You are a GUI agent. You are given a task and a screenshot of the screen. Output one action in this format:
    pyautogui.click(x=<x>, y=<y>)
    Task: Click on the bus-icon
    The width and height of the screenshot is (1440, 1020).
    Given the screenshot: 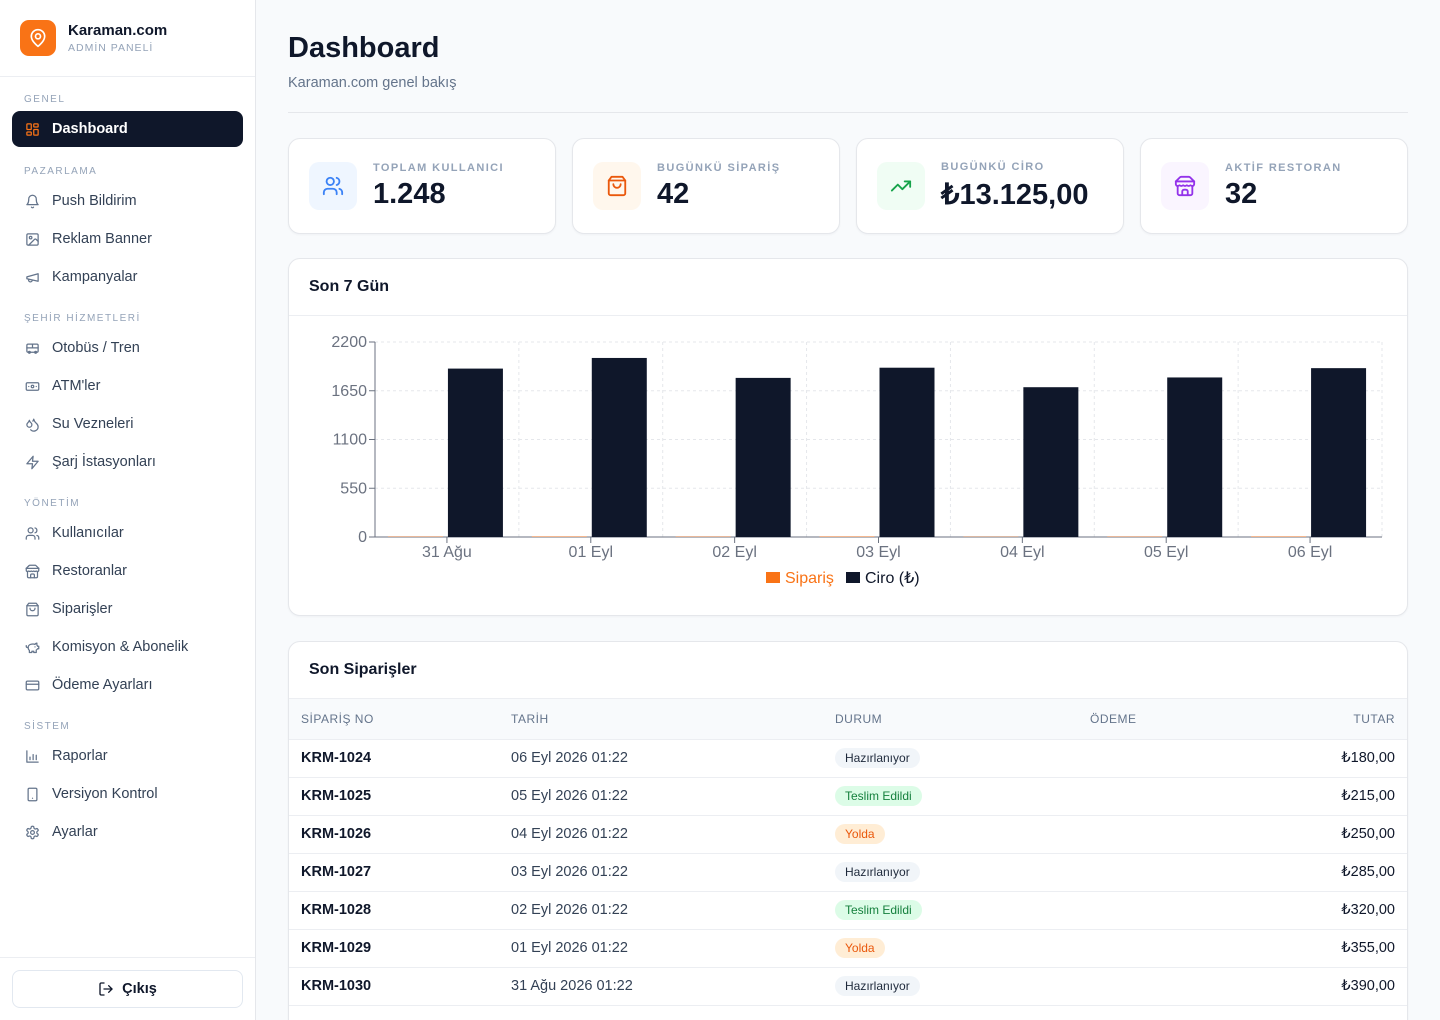 What is the action you would take?
    pyautogui.click(x=32, y=348)
    